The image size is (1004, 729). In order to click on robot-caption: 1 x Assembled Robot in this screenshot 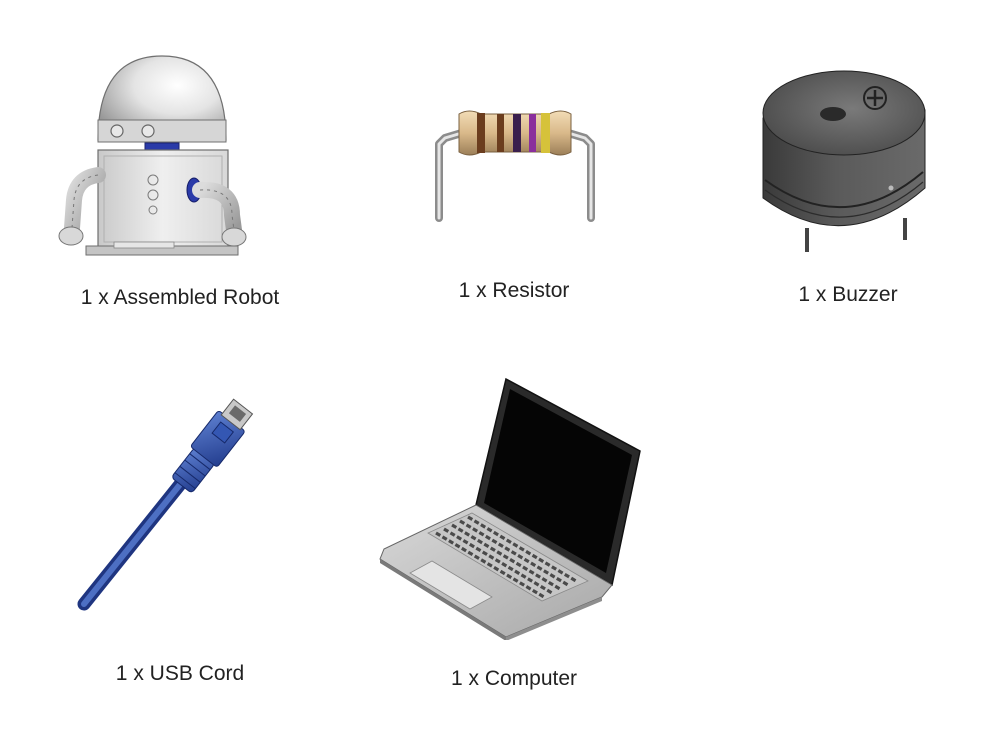, I will do `click(180, 297)`.